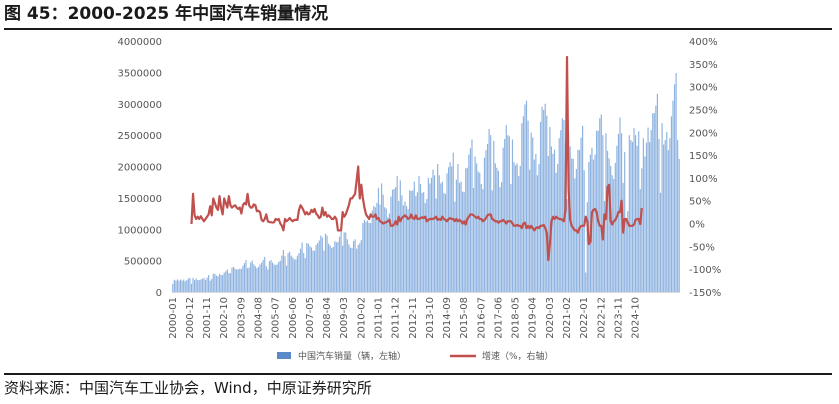 This screenshot has width=839, height=404. Describe the element at coordinates (159, 293) in the screenshot. I see `left-tick-label: 0` at that location.